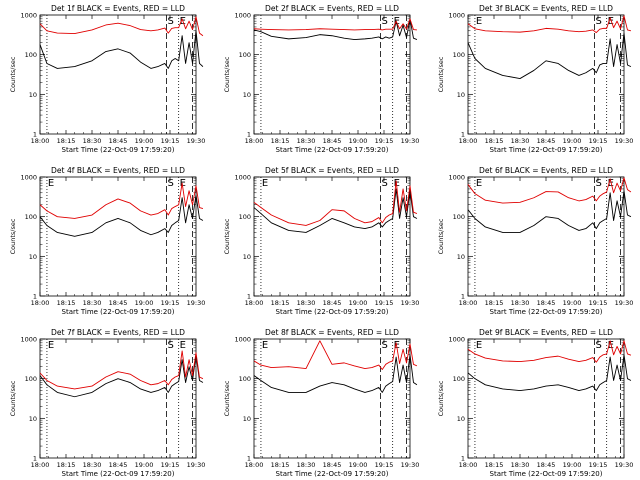 The image size is (640, 480). I want to click on panel-title: Det 9f BLACK = Events, RED = LLD, so click(546, 332).